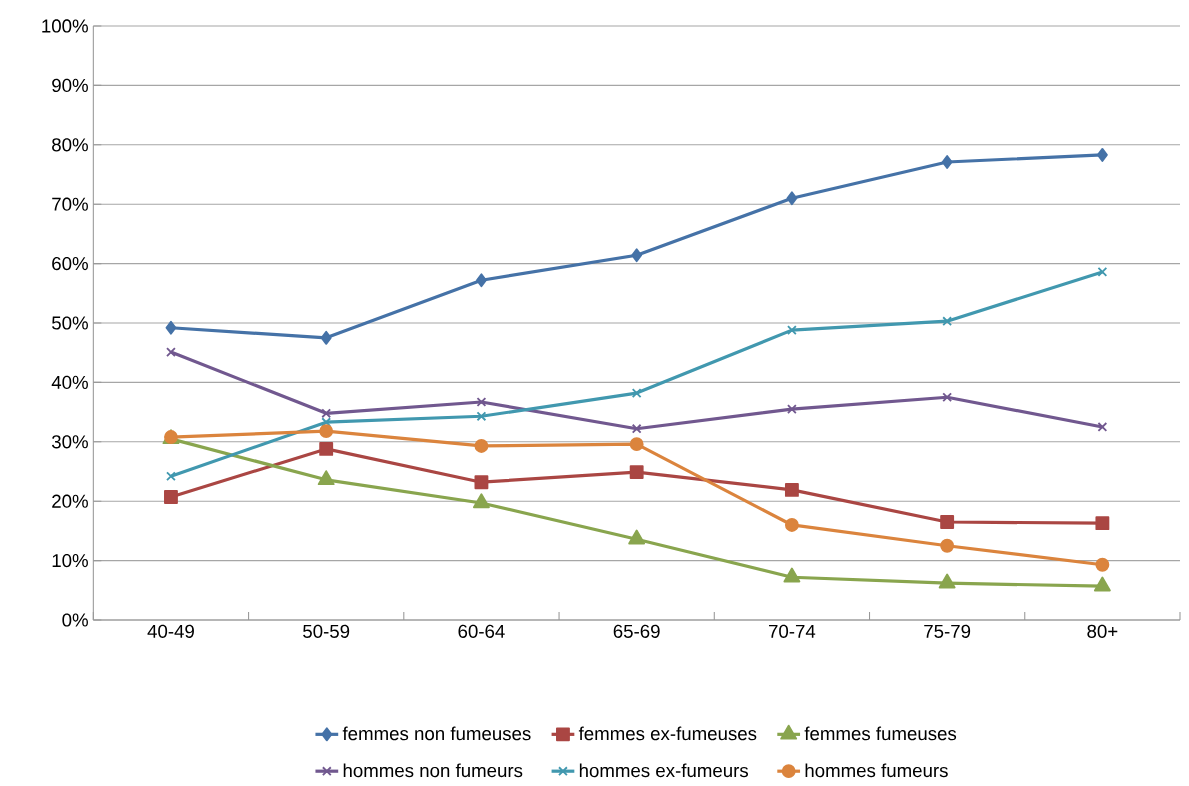 The width and height of the screenshot is (1189, 786). Describe the element at coordinates (70, 85) in the screenshot. I see `y-tick-label: 90%` at that location.